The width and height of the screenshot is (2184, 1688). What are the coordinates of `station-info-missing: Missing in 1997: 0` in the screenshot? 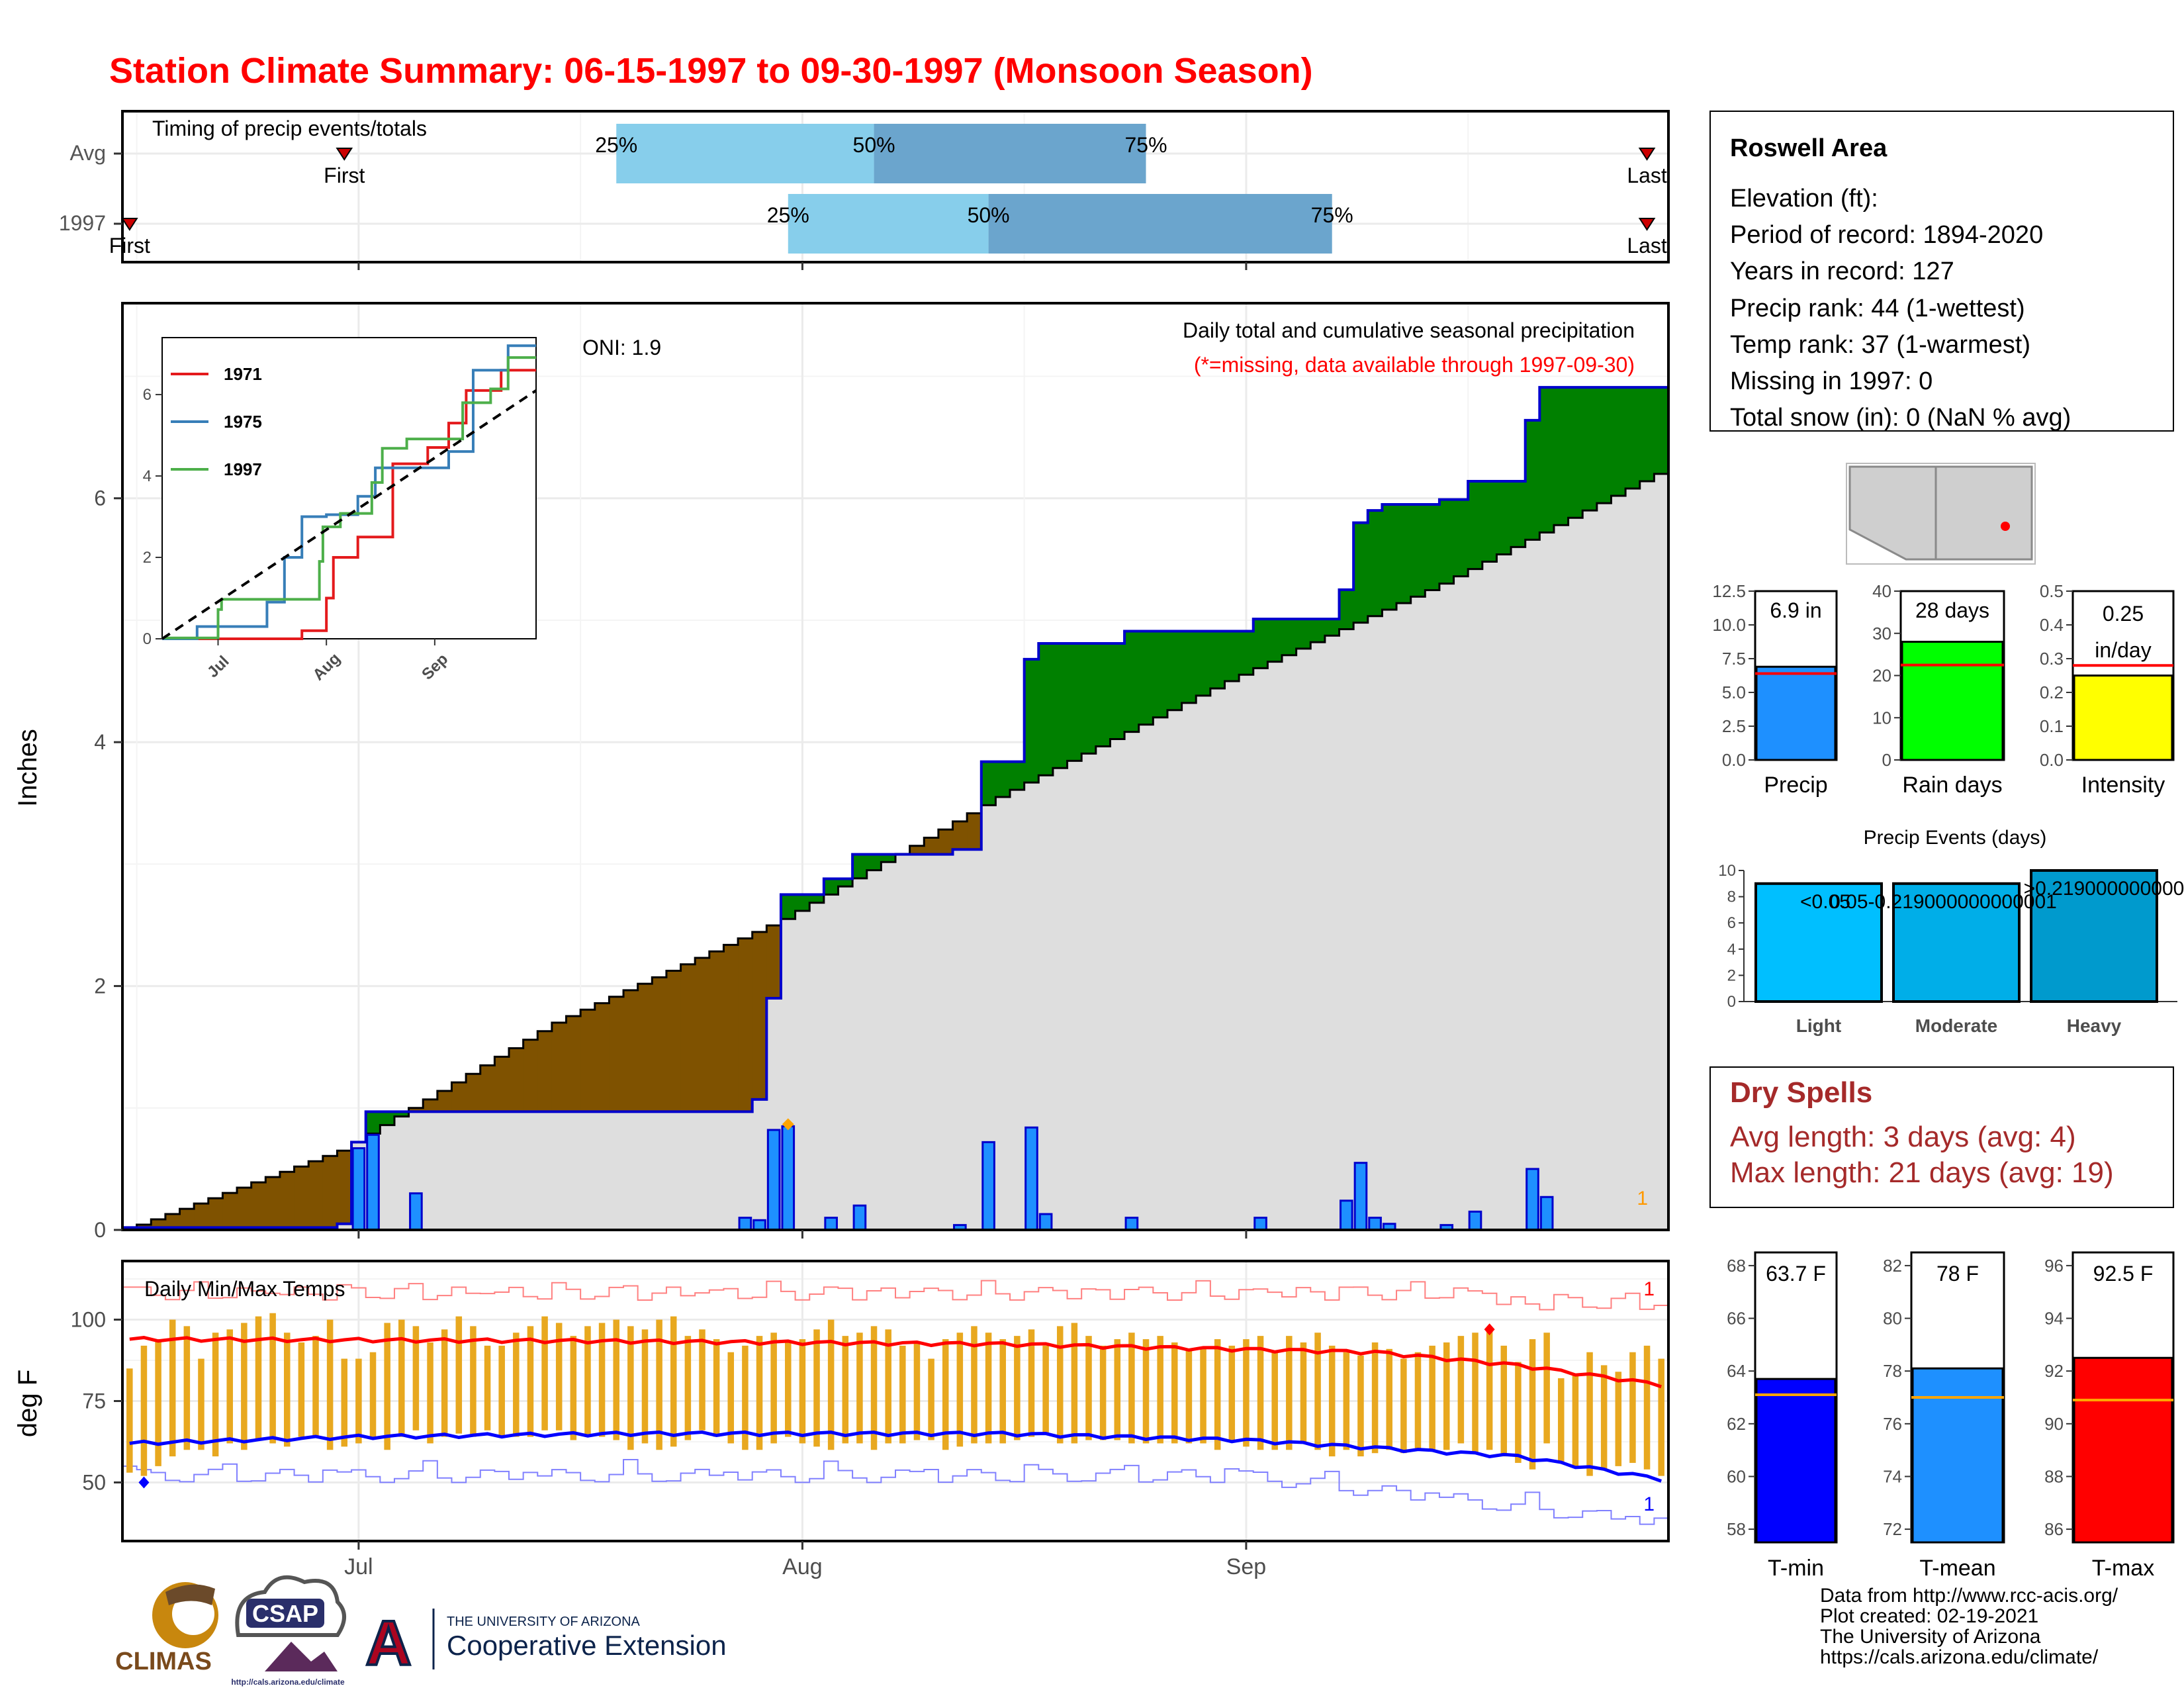 It's located at (1831, 381).